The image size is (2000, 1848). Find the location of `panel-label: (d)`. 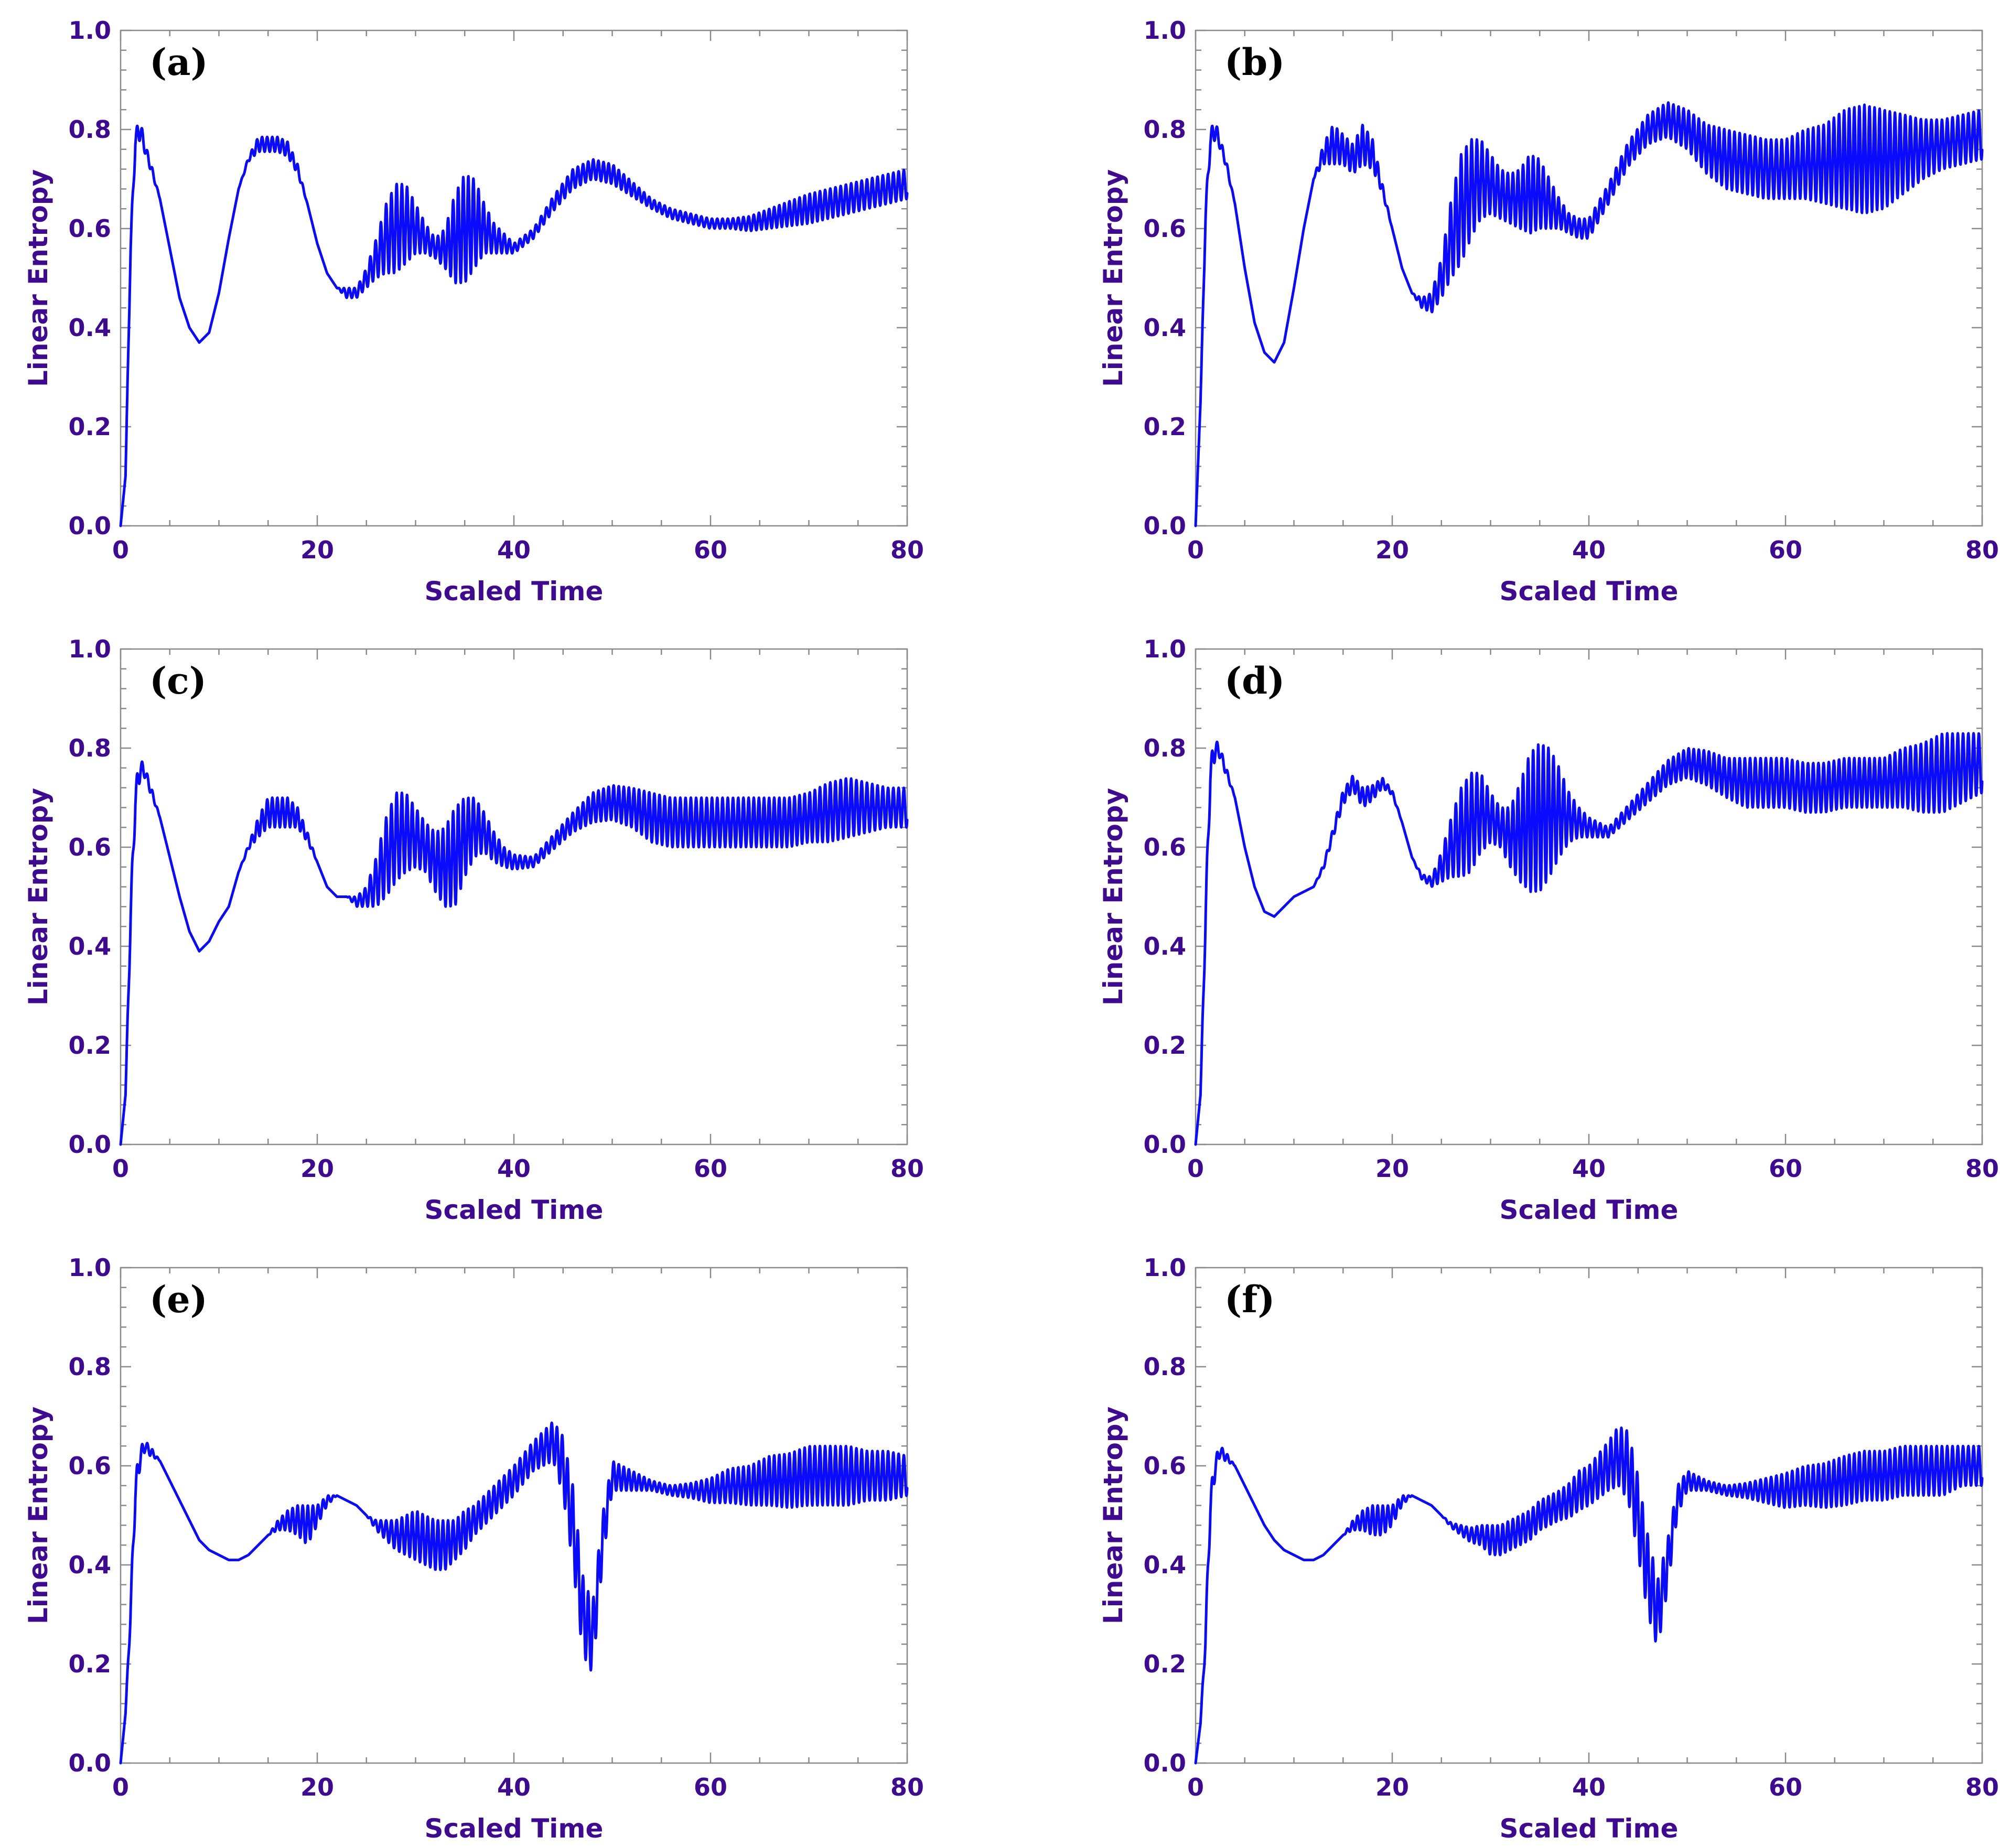

panel-label: (d) is located at coordinates (1255, 681).